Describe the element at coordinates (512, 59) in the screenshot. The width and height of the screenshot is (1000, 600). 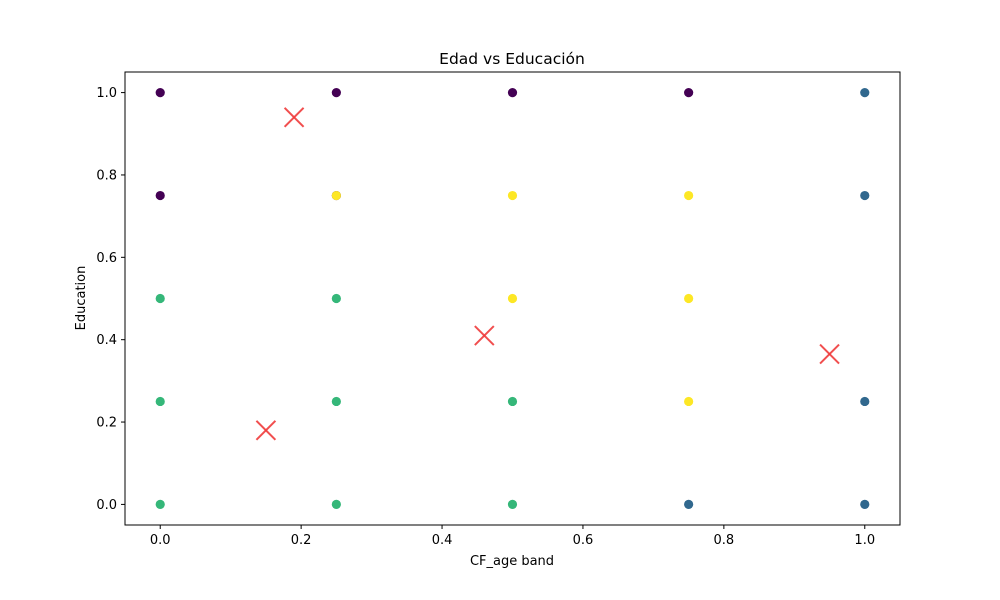
I see `chart-title: Edad vs Educación` at that location.